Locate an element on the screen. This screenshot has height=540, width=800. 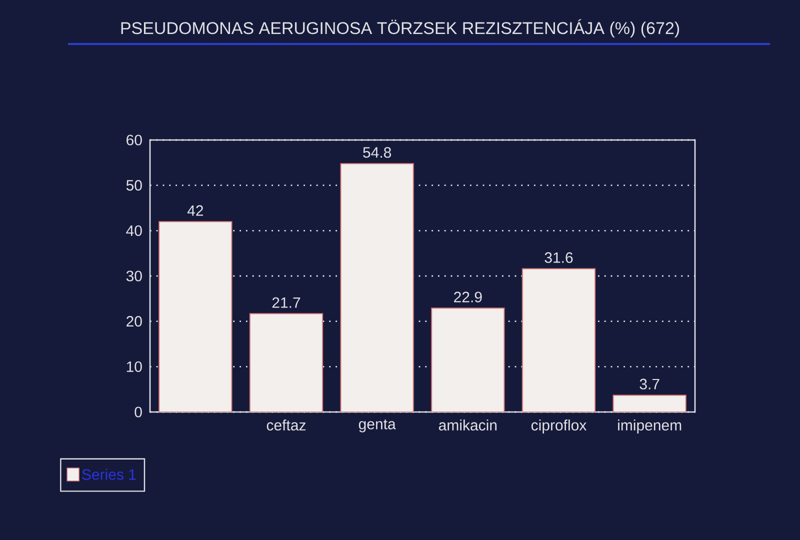
x-tick-label: amikacin is located at coordinates (467, 425).